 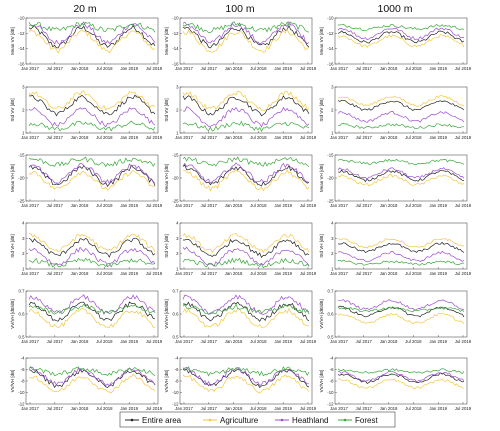 What do you see at coordinates (330, 155) in the screenshot?
I see `y-tick-label: -15` at bounding box center [330, 155].